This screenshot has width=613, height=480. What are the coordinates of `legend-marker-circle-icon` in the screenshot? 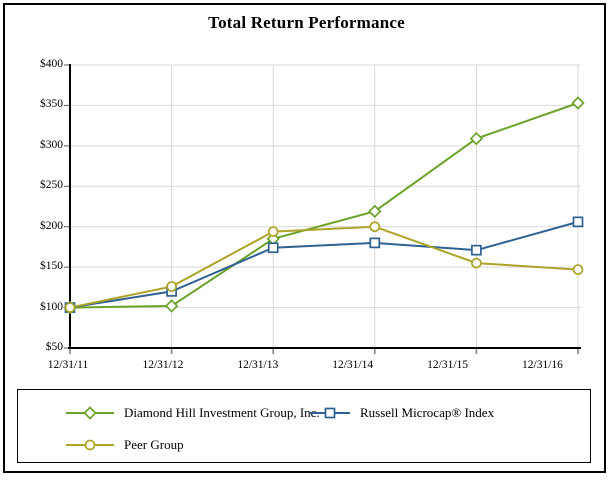 It's located at (90, 445).